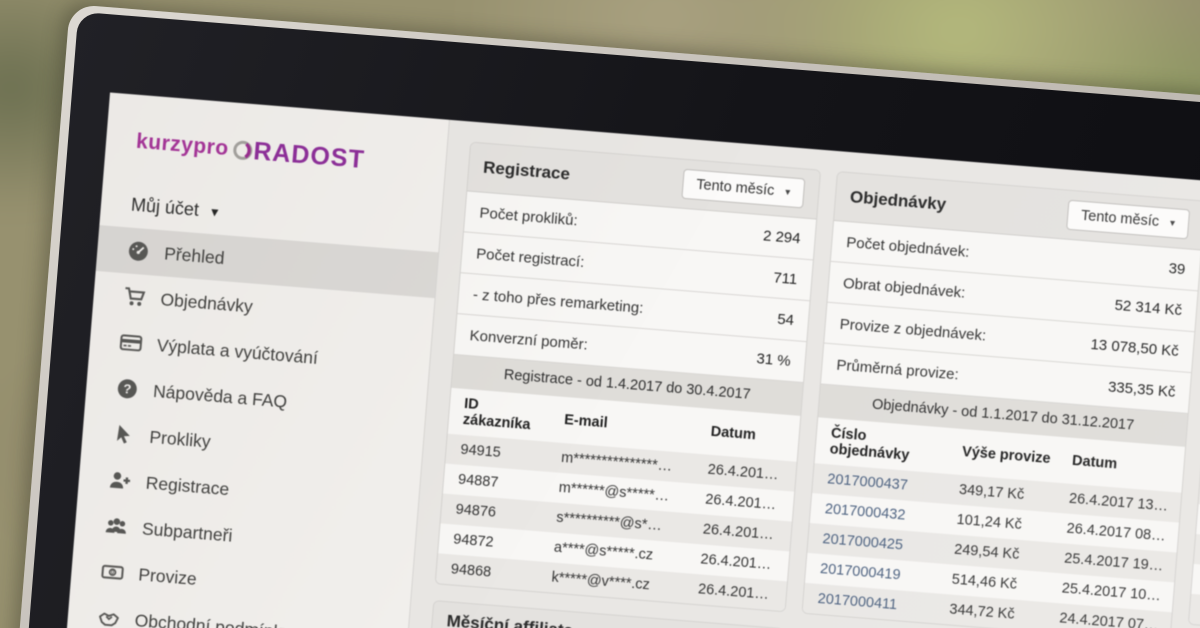 The width and height of the screenshot is (1200, 628). What do you see at coordinates (220, 396) in the screenshot?
I see `sidebar-item-label: Nápověda a FAQ` at bounding box center [220, 396].